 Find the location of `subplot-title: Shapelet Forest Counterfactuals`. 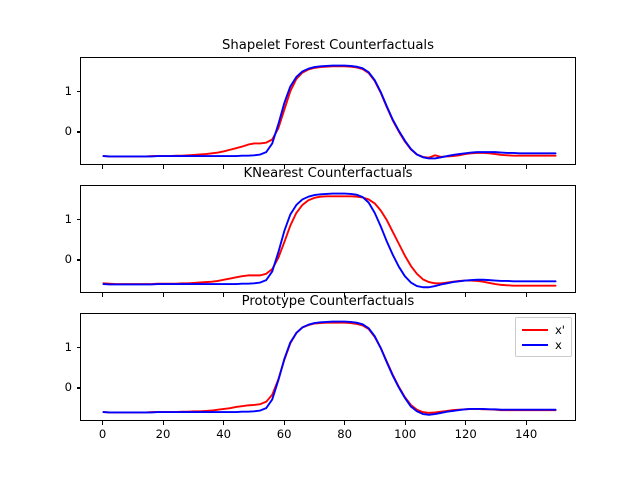

subplot-title: Shapelet Forest Counterfactuals is located at coordinates (328, 45).